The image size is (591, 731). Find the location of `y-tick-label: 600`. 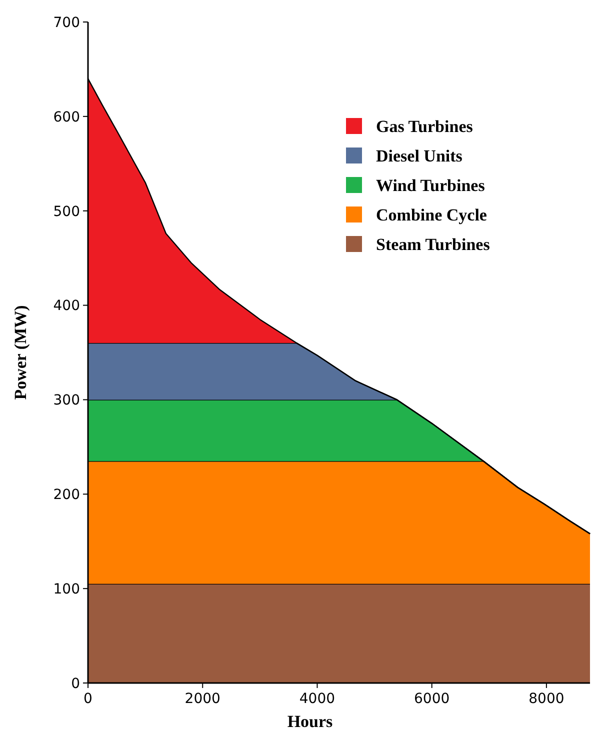

y-tick-label: 600 is located at coordinates (66, 117).